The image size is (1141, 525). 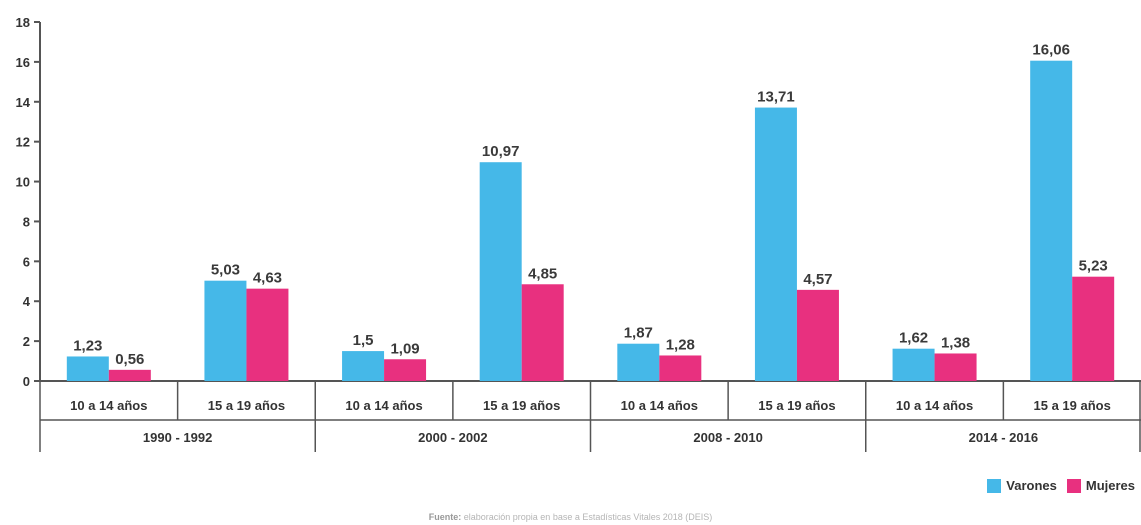 What do you see at coordinates (129, 359) in the screenshot?
I see `data-label-mujeres: 0,56` at bounding box center [129, 359].